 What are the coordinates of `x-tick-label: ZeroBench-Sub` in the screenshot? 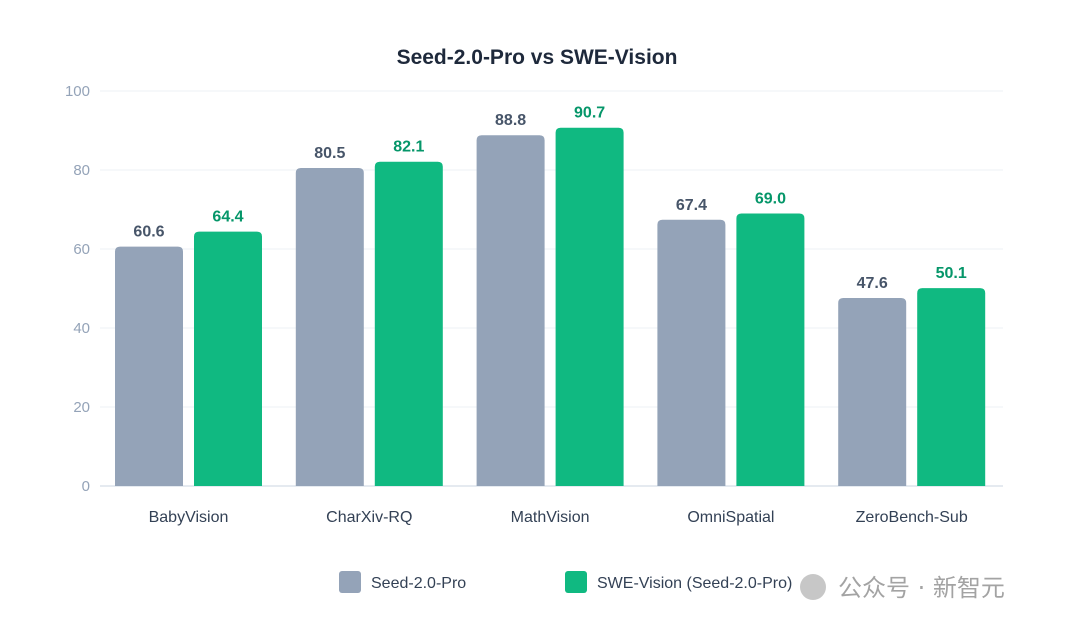 It's located at (912, 517).